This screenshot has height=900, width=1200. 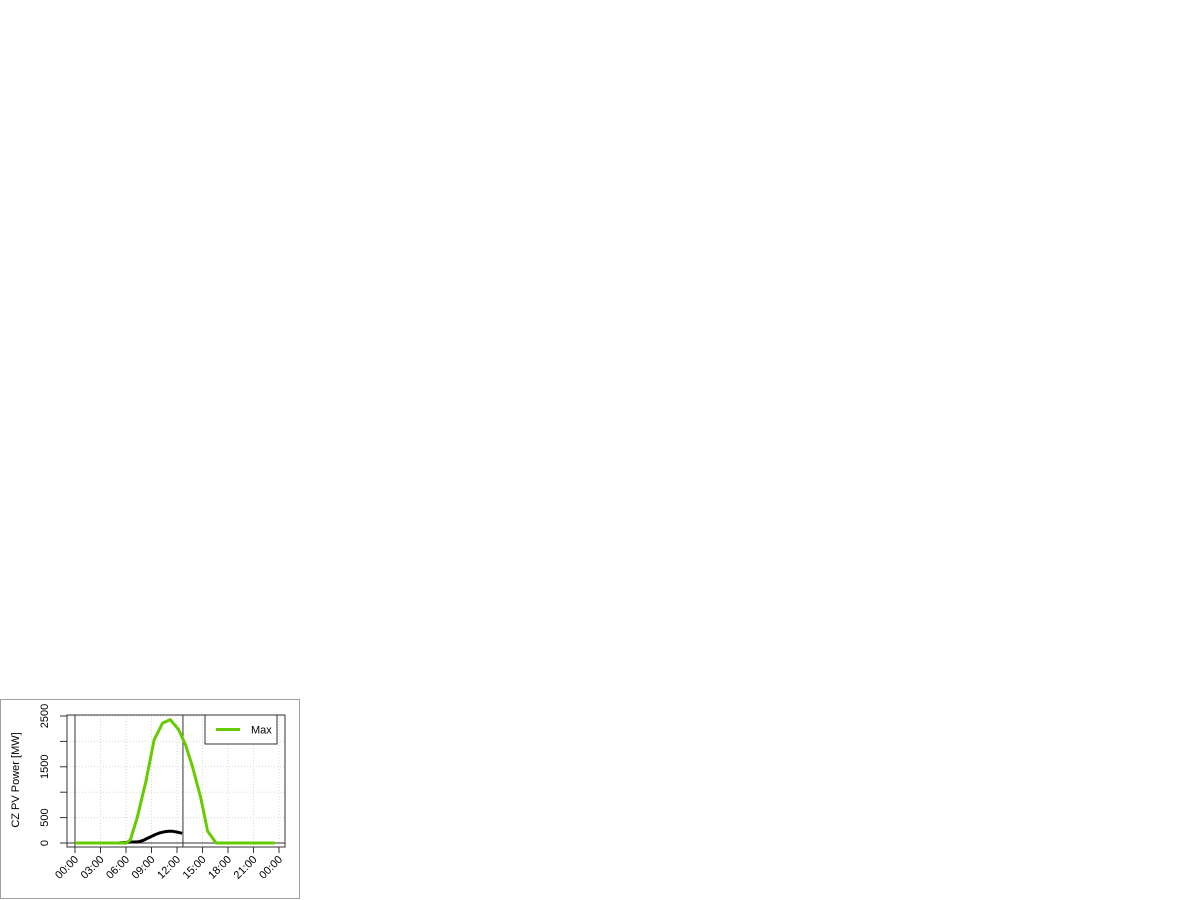 What do you see at coordinates (53, 775) in the screenshot?
I see `y-axis: 0 500 1500 2500` at bounding box center [53, 775].